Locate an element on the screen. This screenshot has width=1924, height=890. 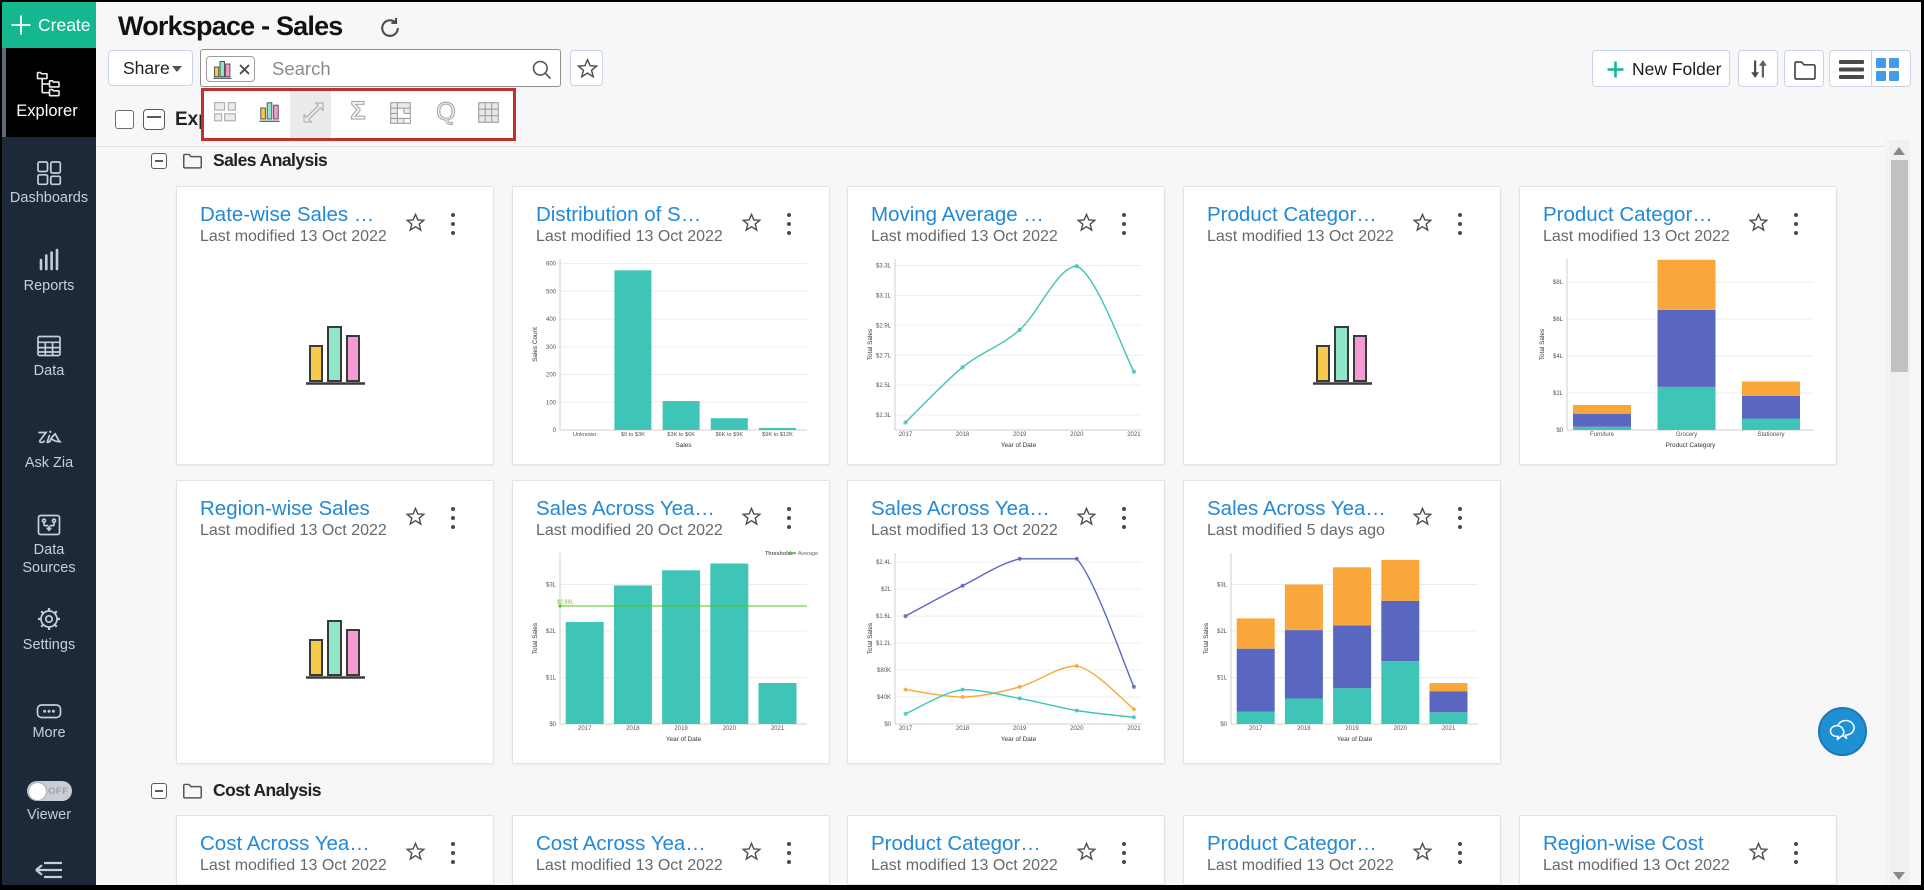
svg-text: 200 is located at coordinates (551, 376).